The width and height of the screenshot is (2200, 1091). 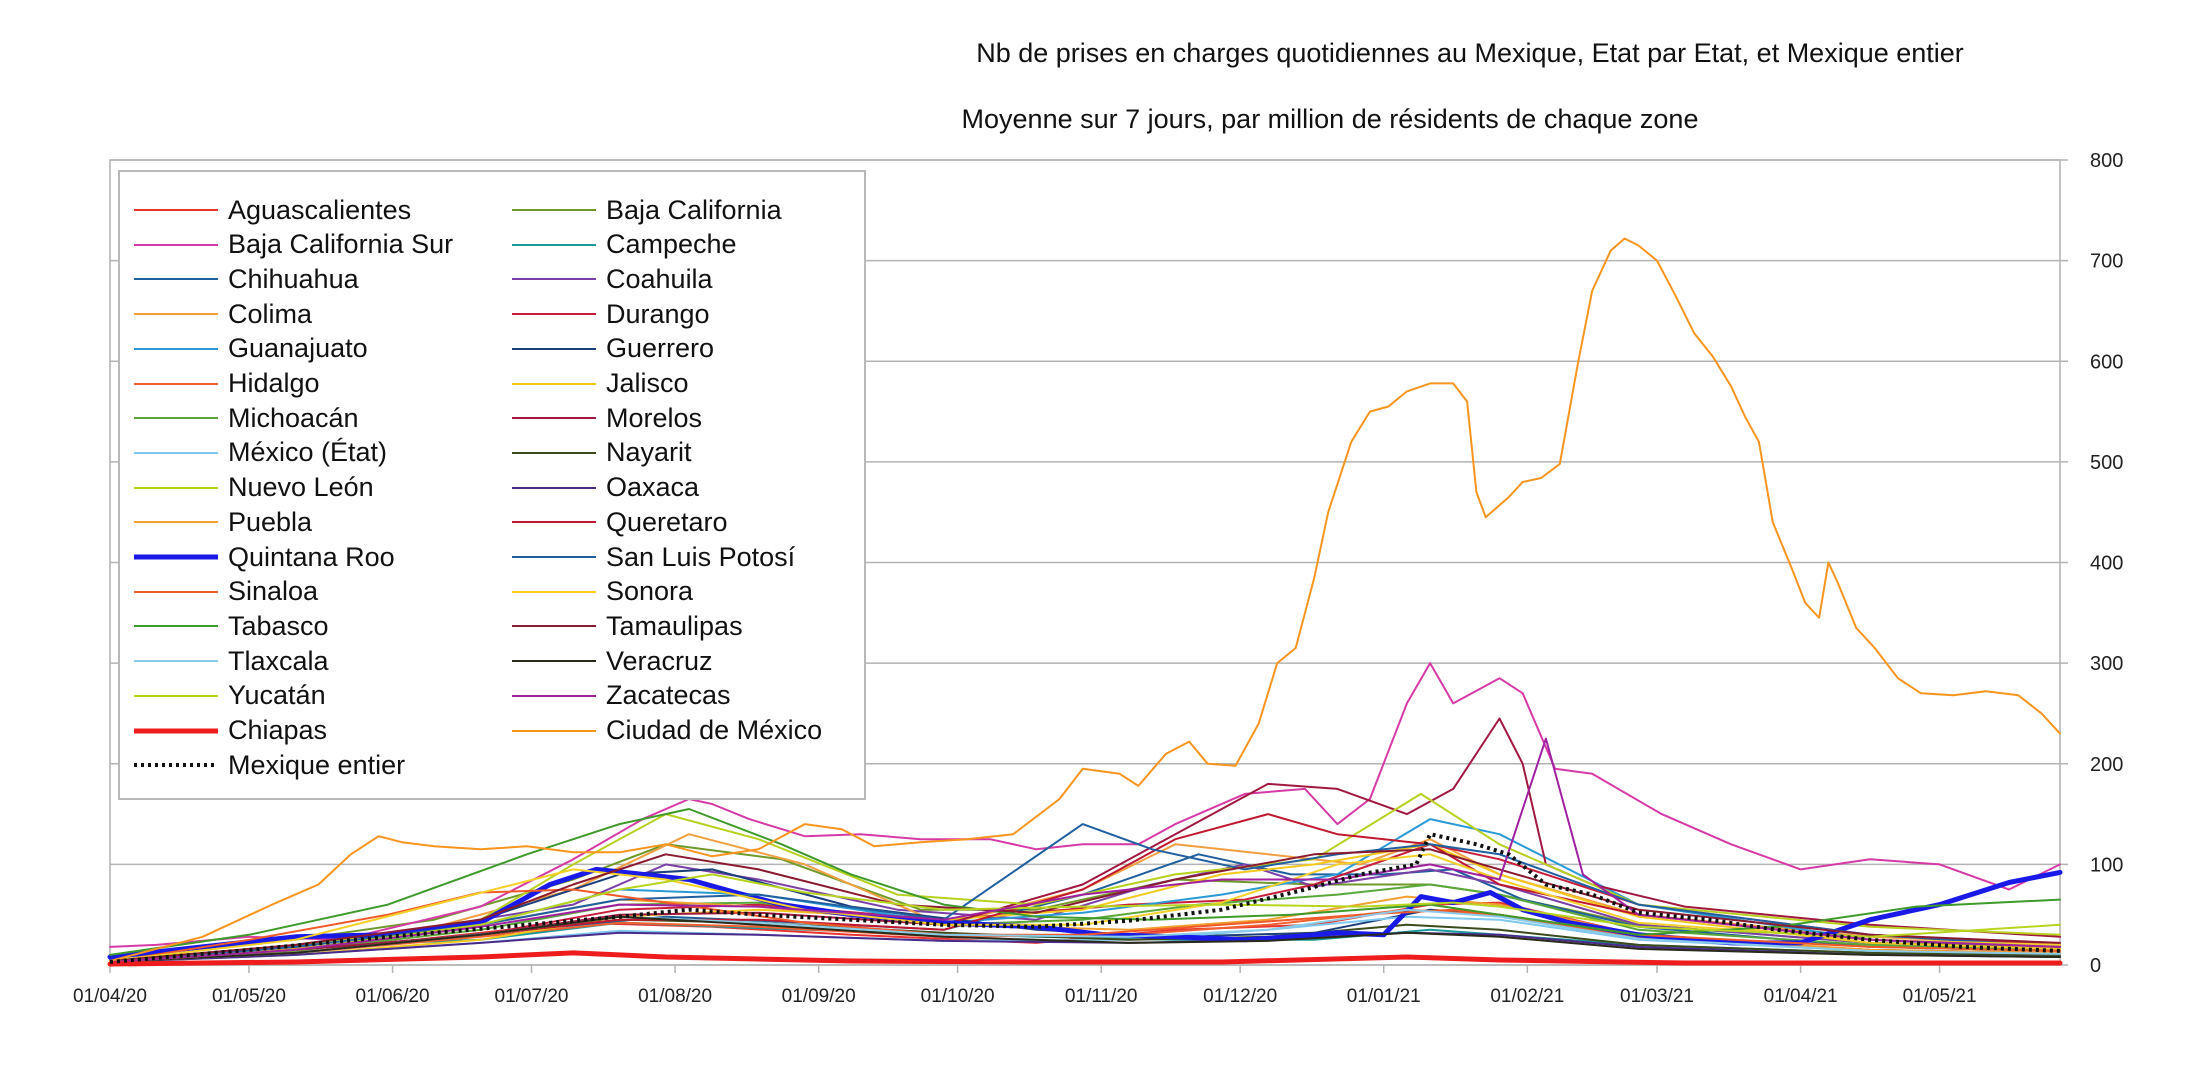 What do you see at coordinates (308, 452) in the screenshot?
I see `legend-label: México (État)` at bounding box center [308, 452].